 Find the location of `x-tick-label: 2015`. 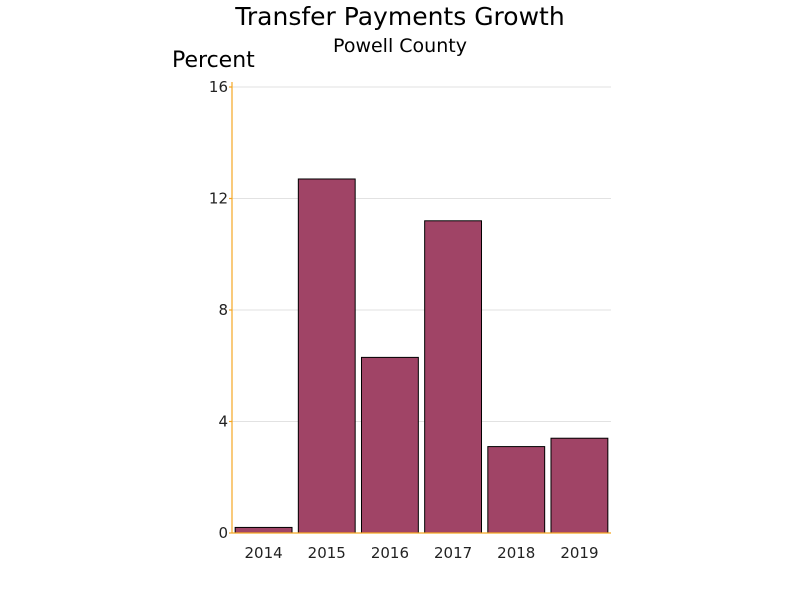

x-tick-label: 2015 is located at coordinates (327, 553).